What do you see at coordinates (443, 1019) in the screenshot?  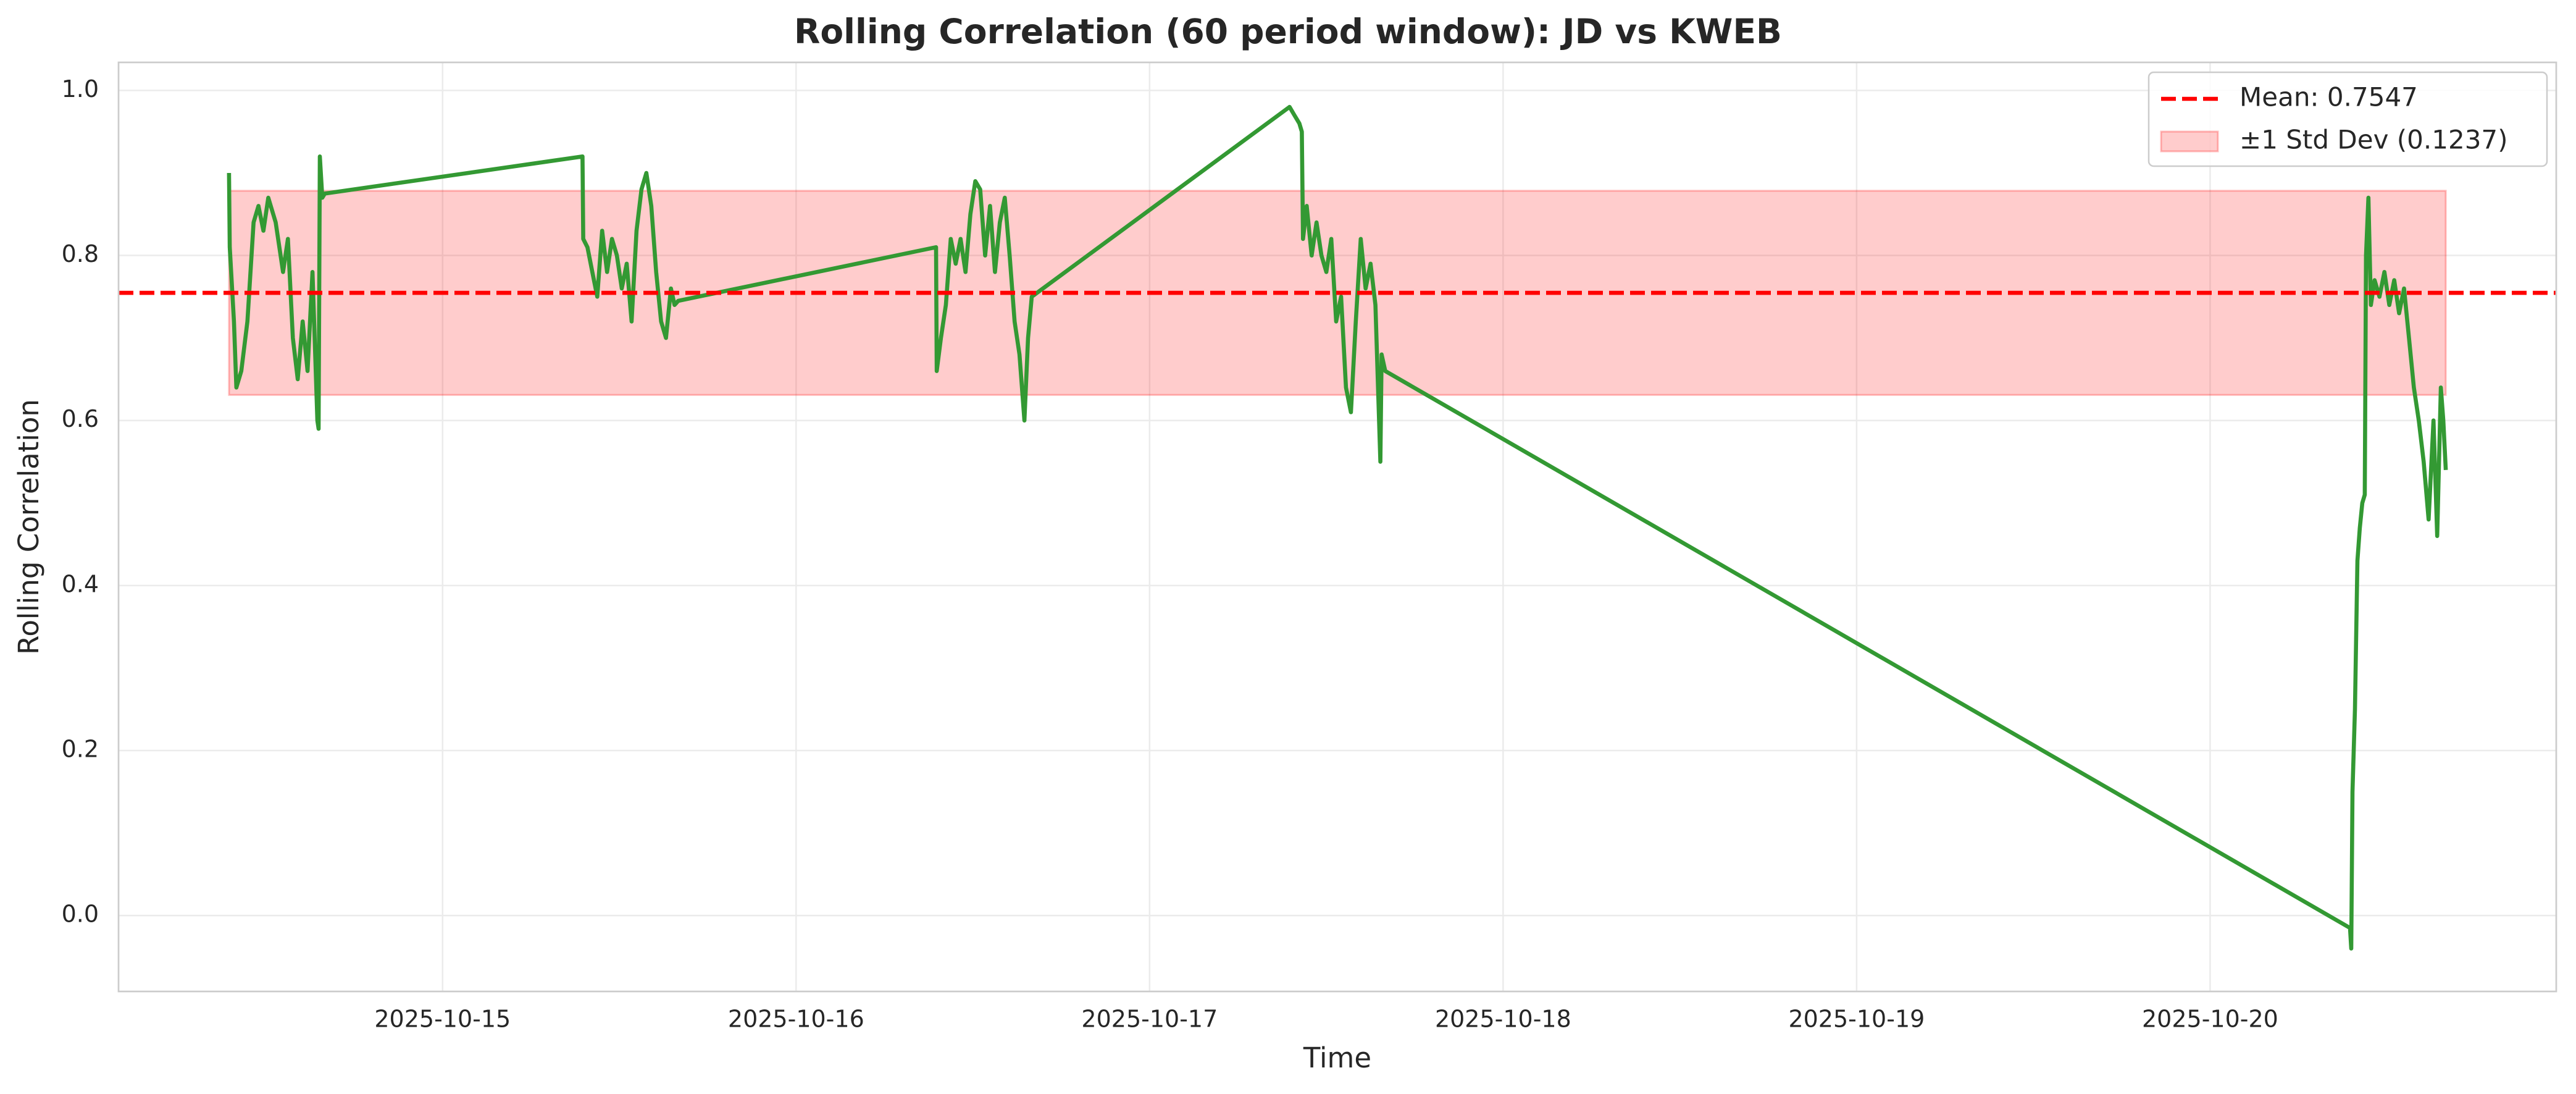 I see `x-tick-label: 2025-10-15` at bounding box center [443, 1019].